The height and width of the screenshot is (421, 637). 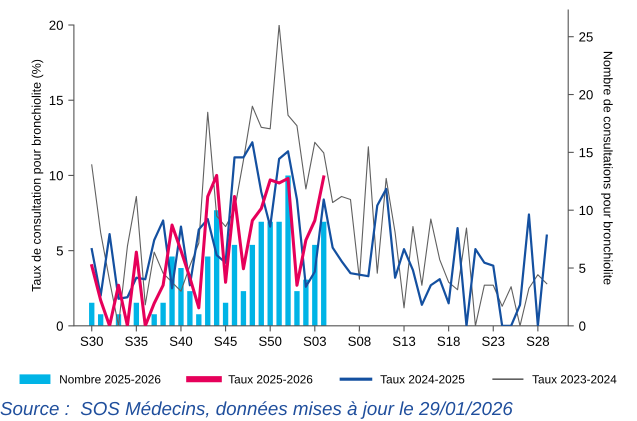 What do you see at coordinates (270, 379) in the screenshot?
I see `legend-label: Taux 2025-2026` at bounding box center [270, 379].